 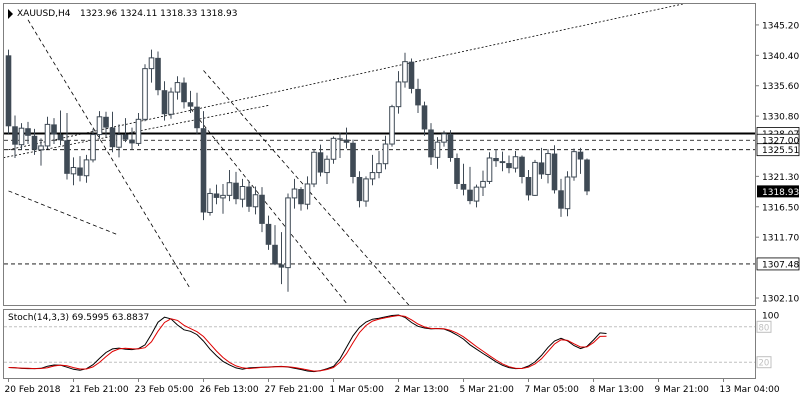 What do you see at coordinates (33, 390) in the screenshot?
I see `time-tick-label: 20 Feb 2018` at bounding box center [33, 390].